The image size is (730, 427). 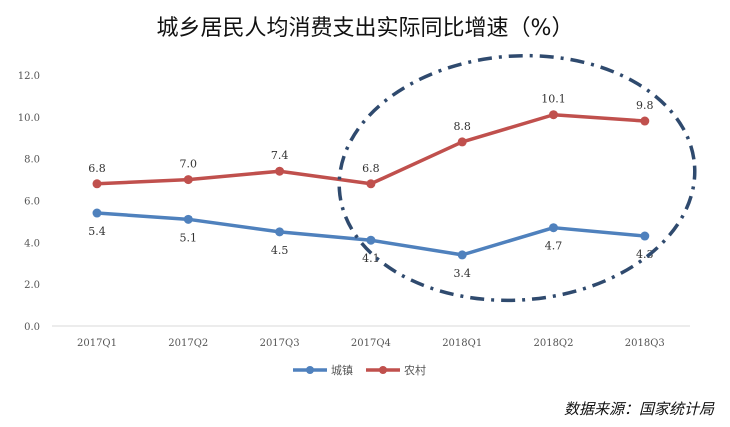 I want to click on y-tick-label: 4.0, so click(x=32, y=243).